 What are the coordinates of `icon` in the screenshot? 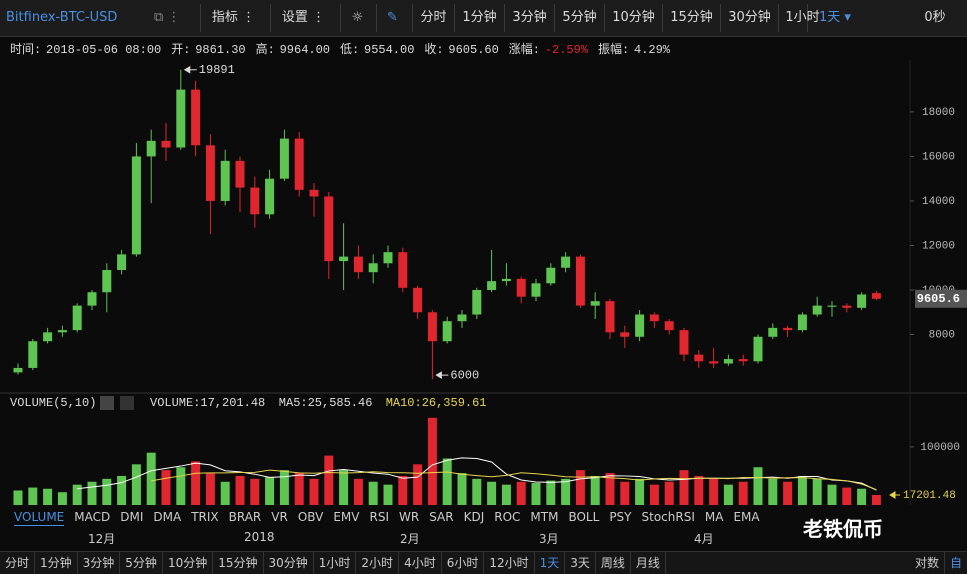 It's located at (107, 403).